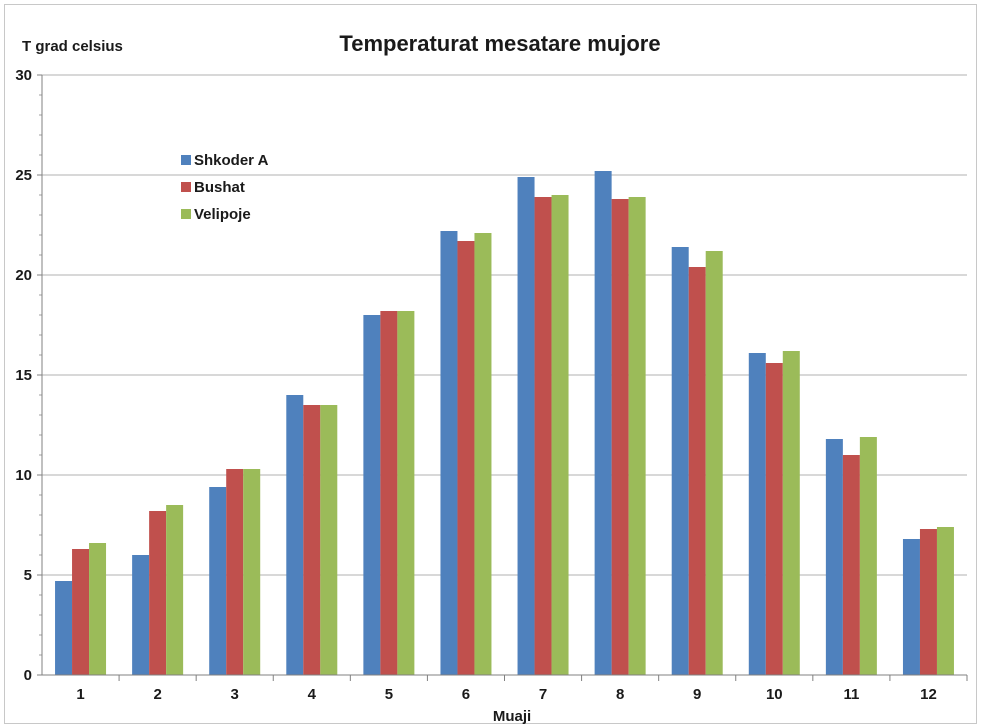 This screenshot has width=984, height=727. I want to click on y-tick-label: 15, so click(23, 375).